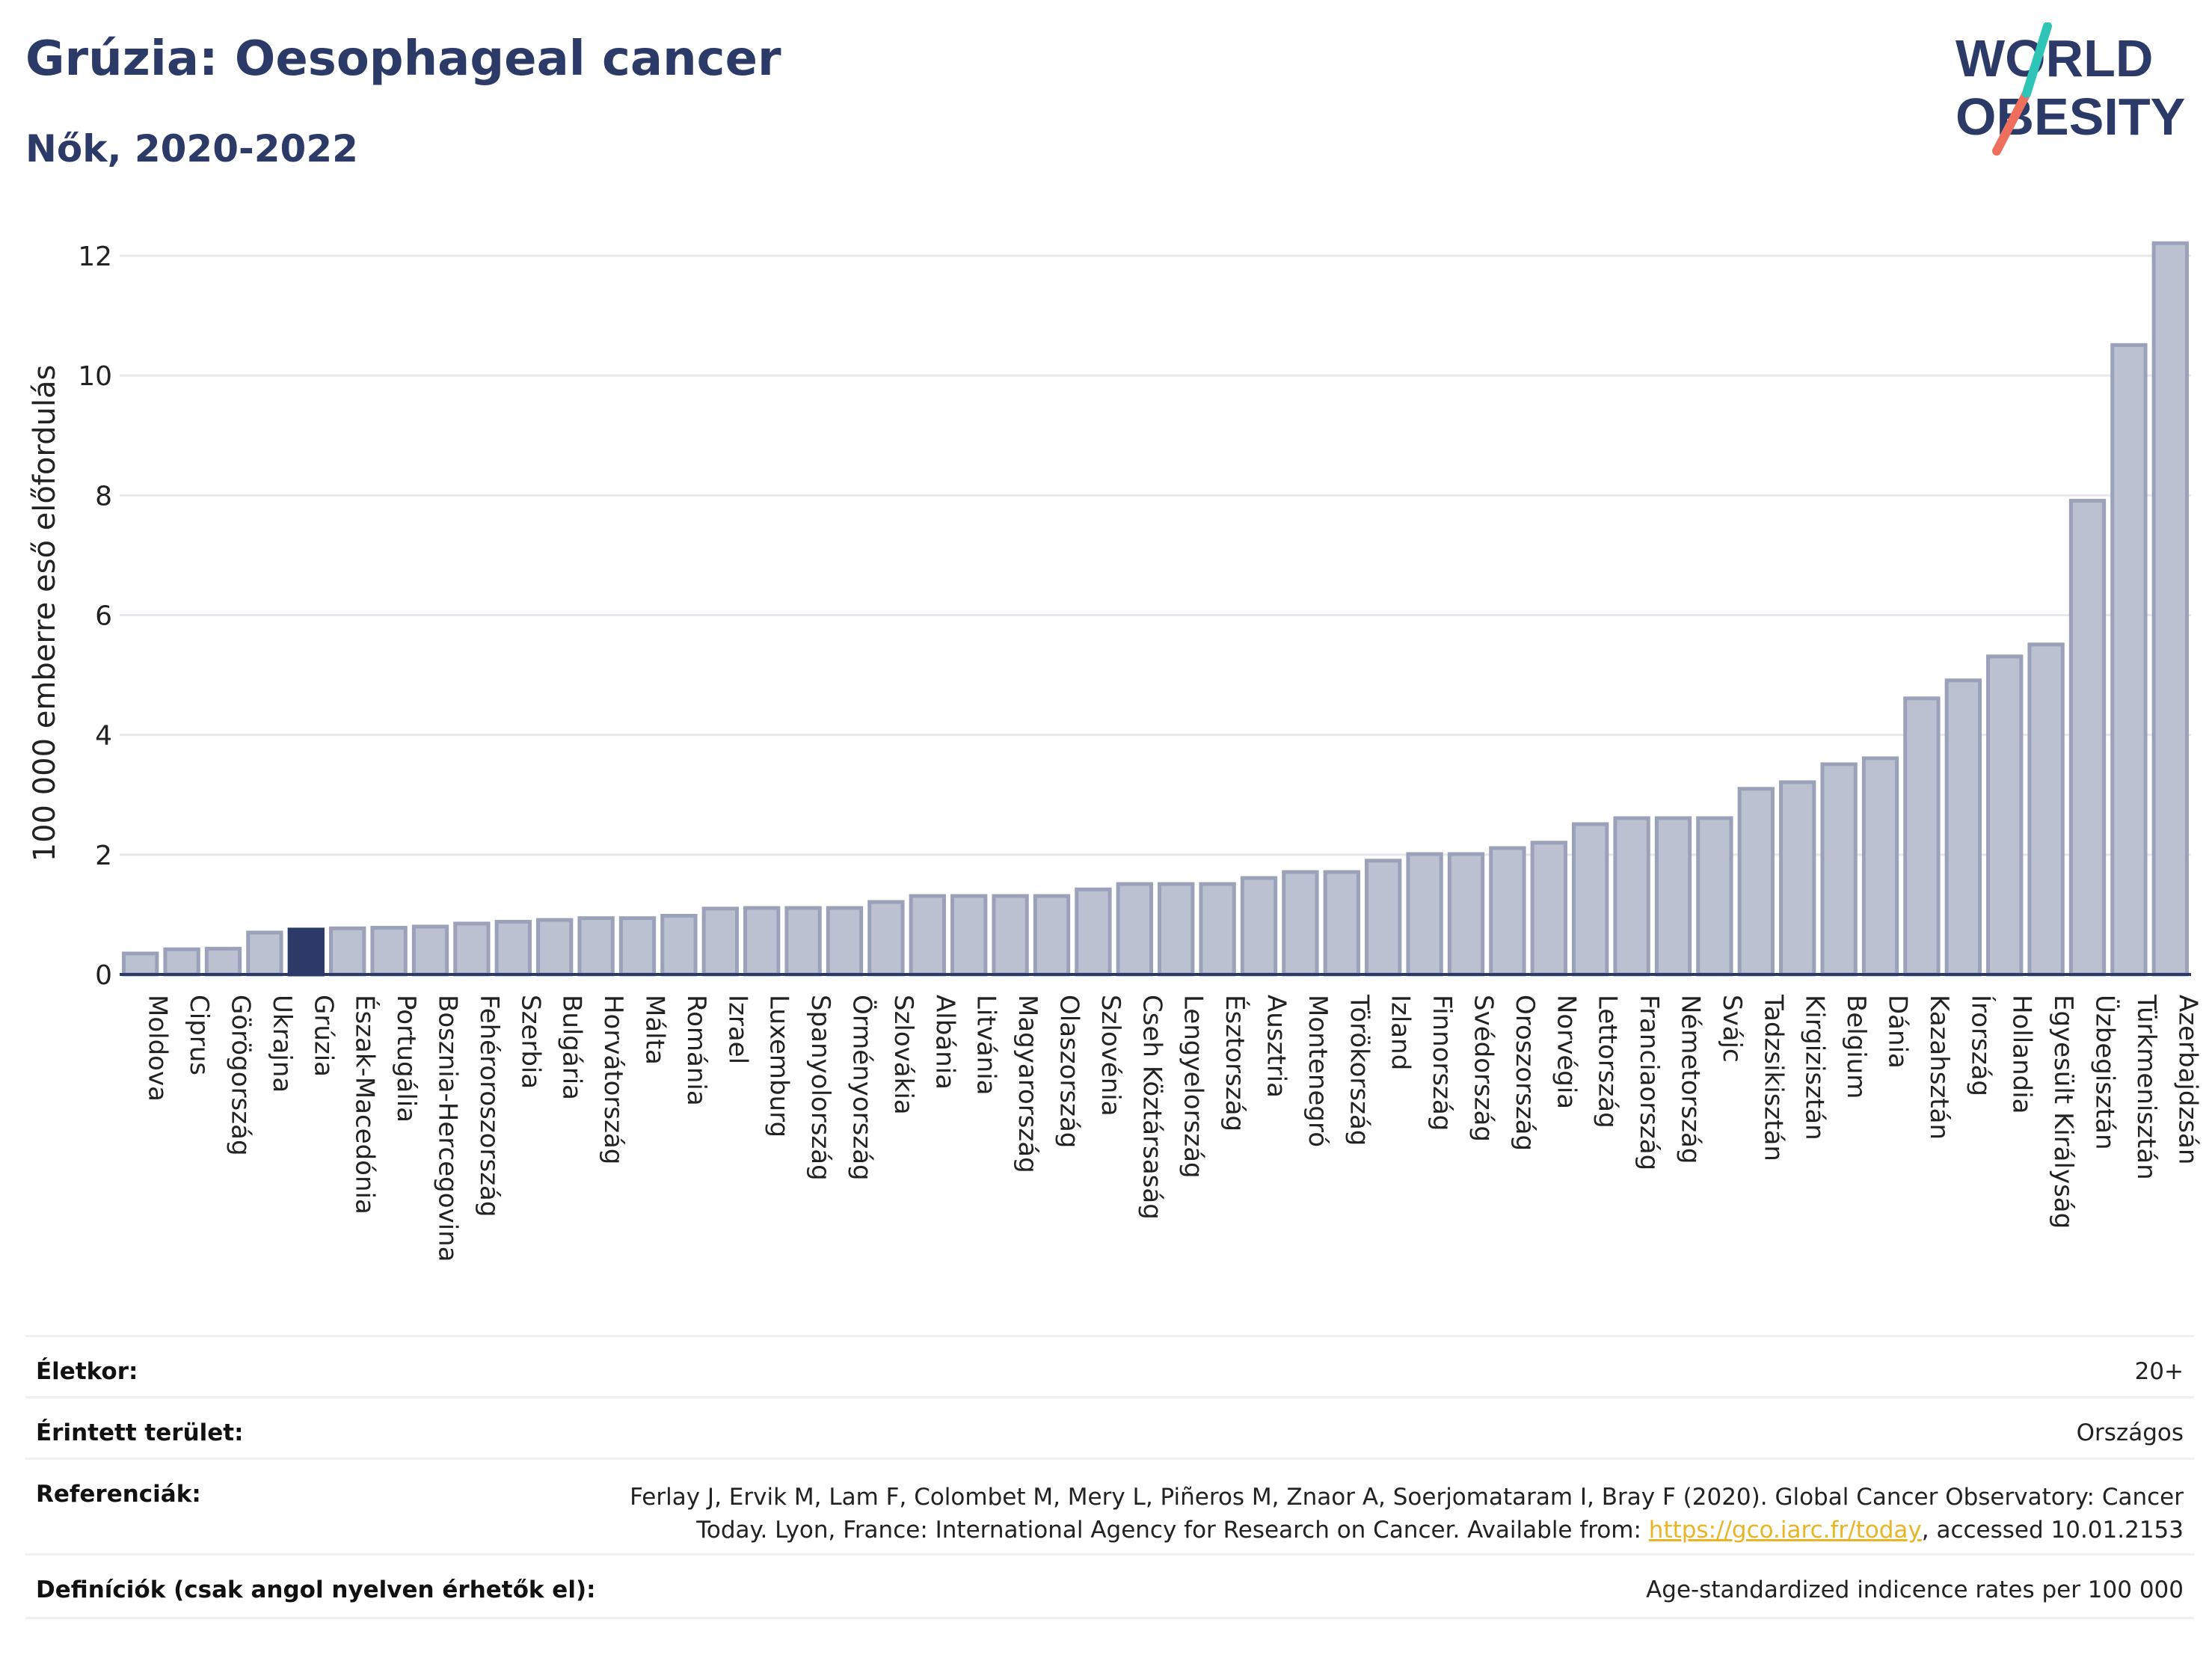 Image resolution: width=2212 pixels, height=1655 pixels. What do you see at coordinates (820, 1088) in the screenshot?
I see `x-tick-label: Spanyolország` at bounding box center [820, 1088].